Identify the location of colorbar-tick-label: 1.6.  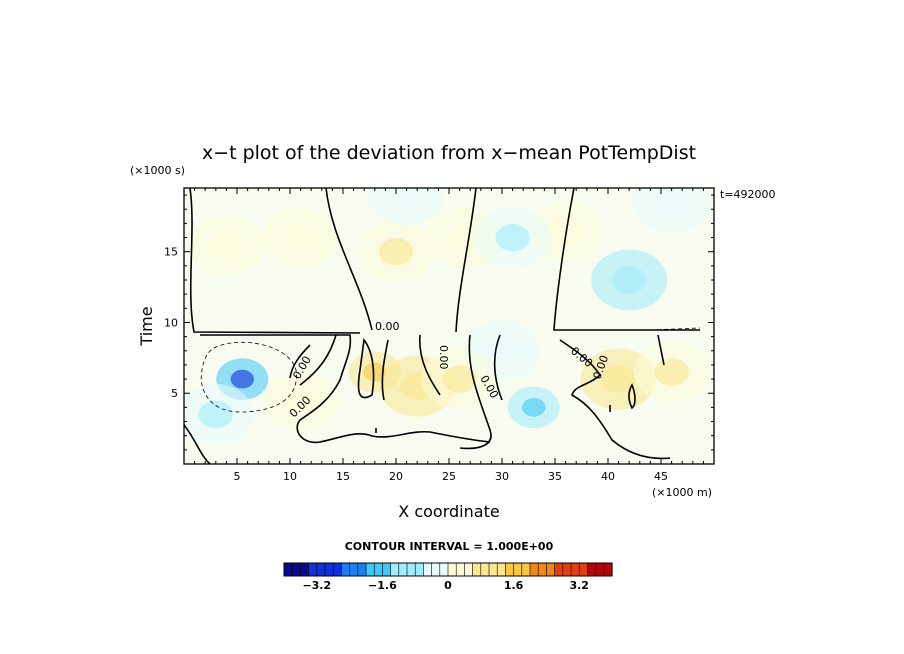
(514, 585).